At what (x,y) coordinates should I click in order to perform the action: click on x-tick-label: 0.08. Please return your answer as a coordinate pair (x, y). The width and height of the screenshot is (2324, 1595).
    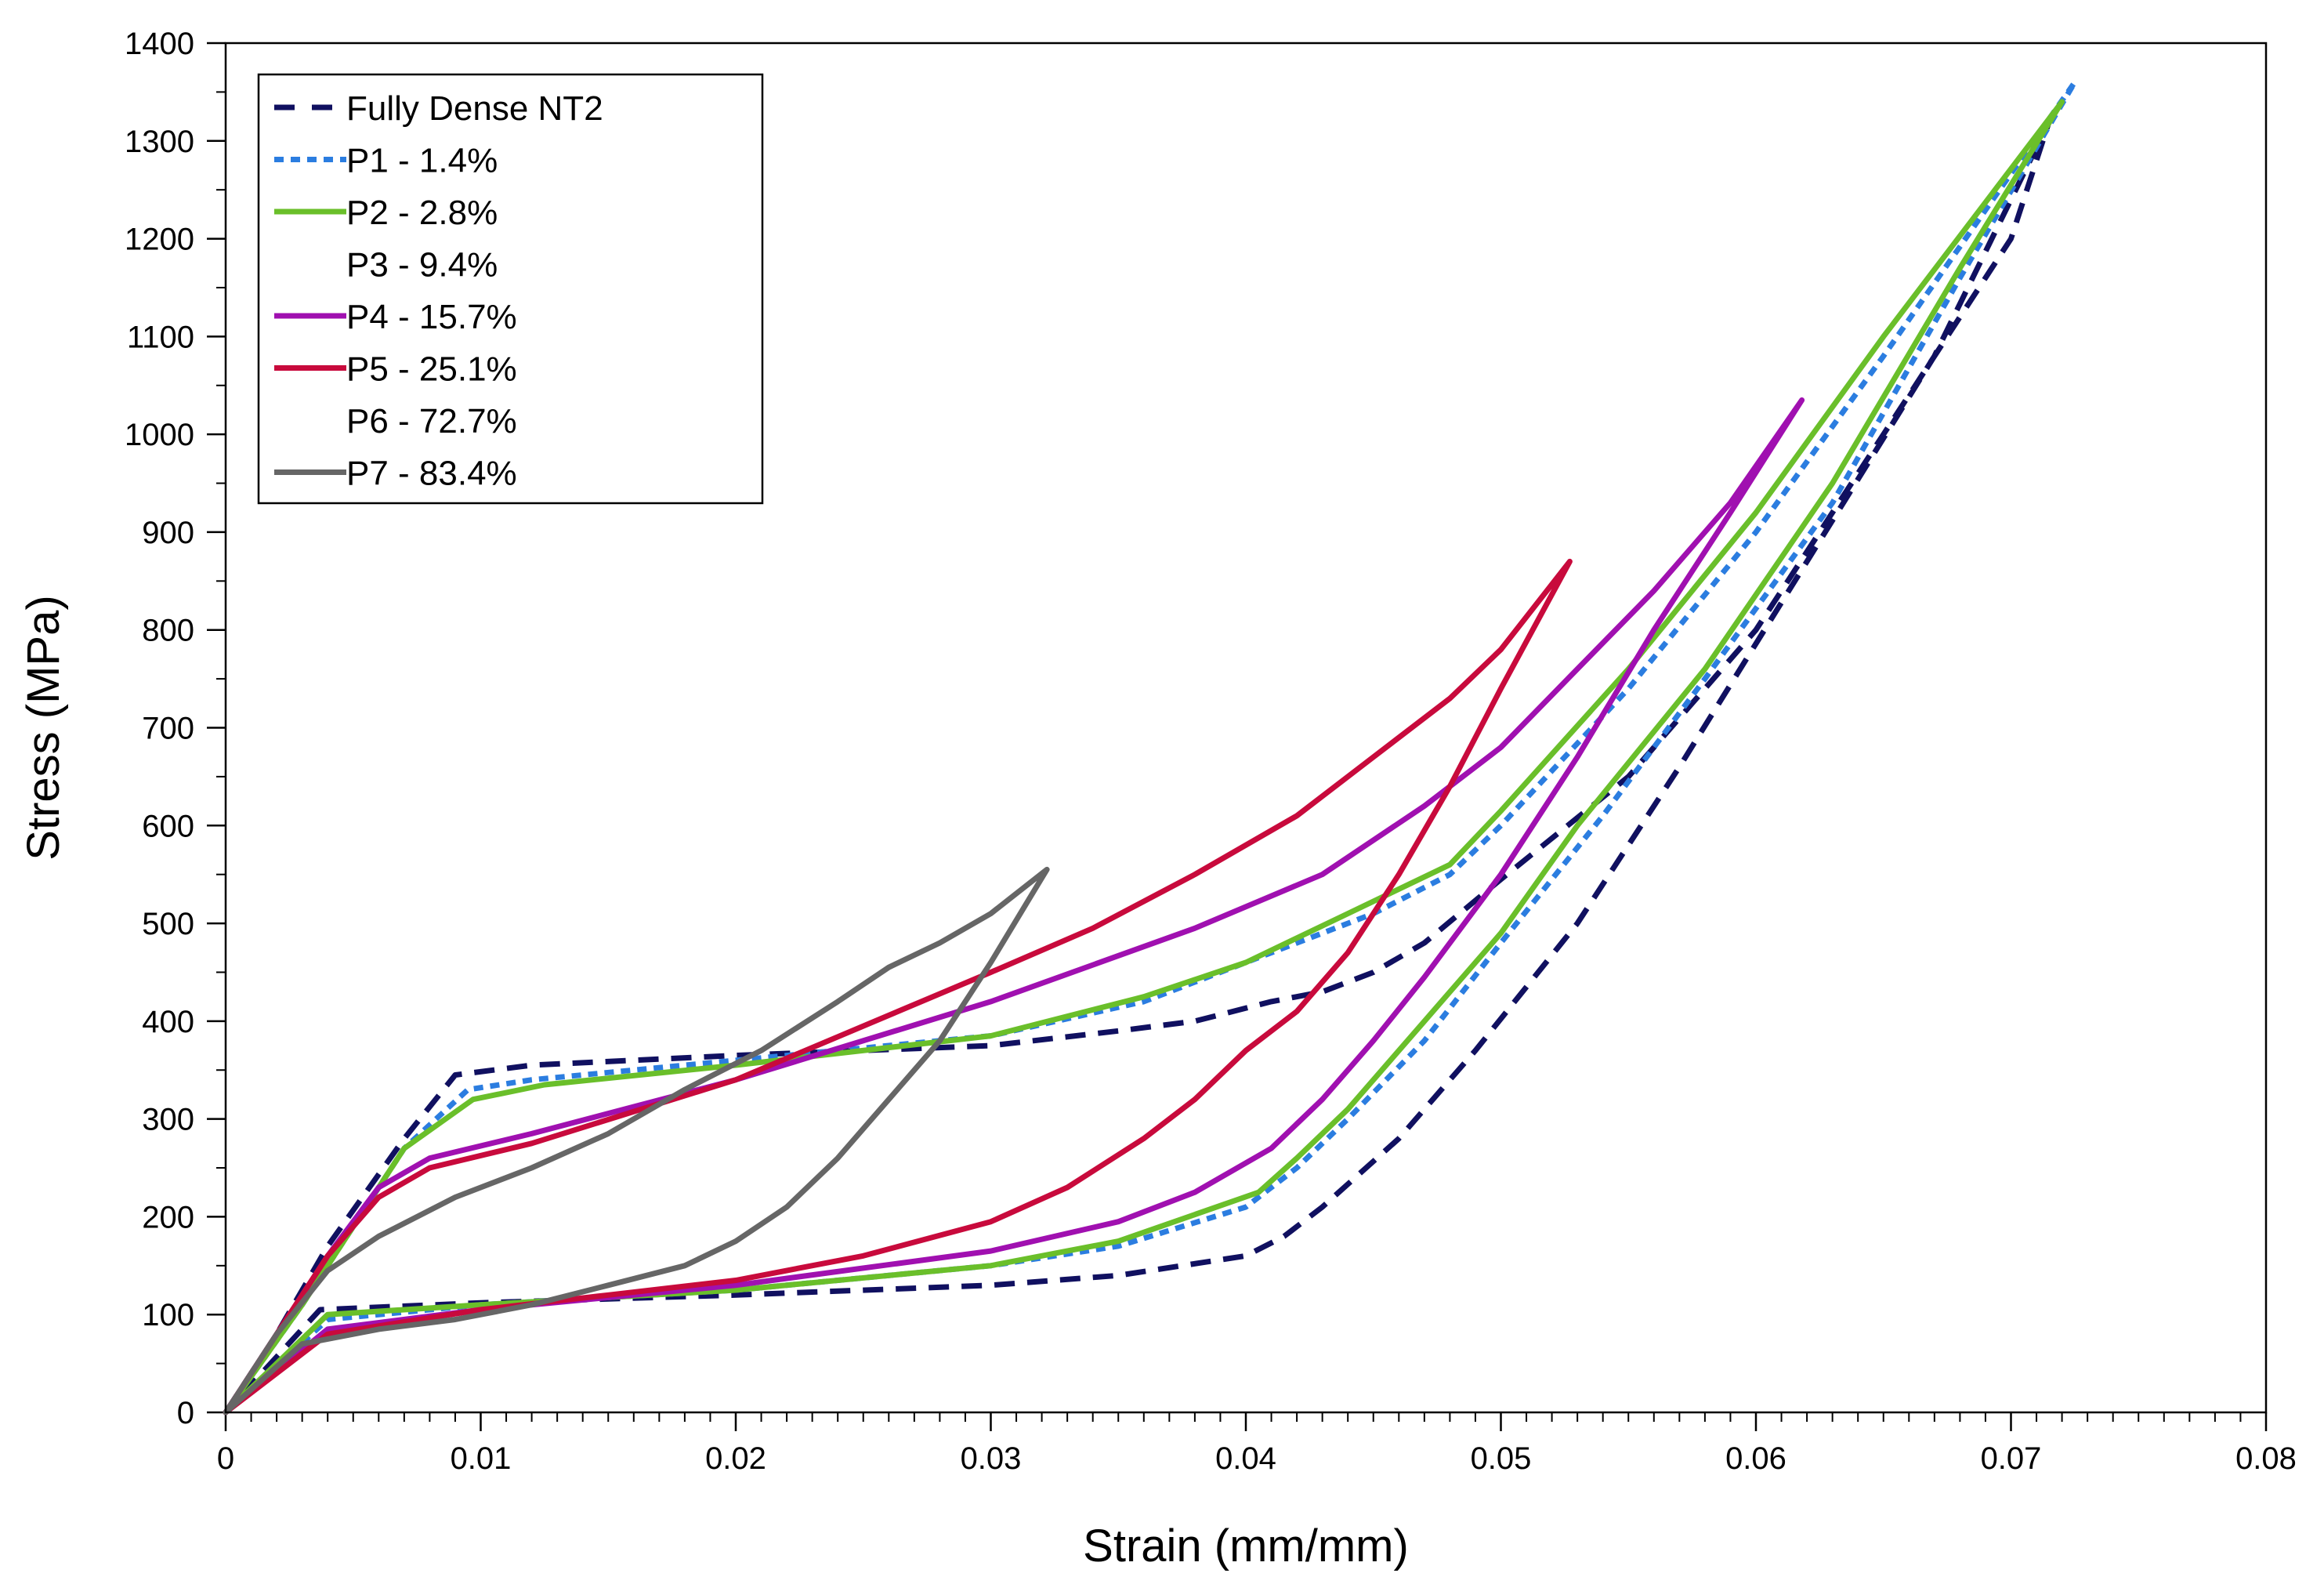
    Looking at the image, I should click on (2266, 1458).